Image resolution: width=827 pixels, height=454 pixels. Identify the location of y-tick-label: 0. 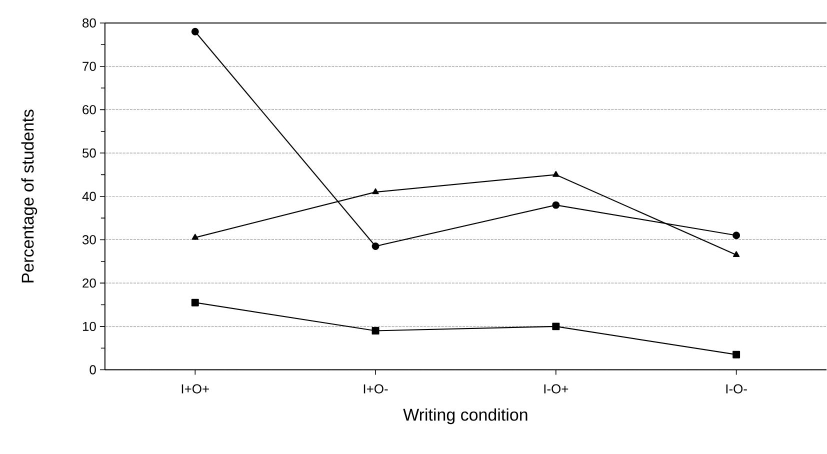
(93, 370).